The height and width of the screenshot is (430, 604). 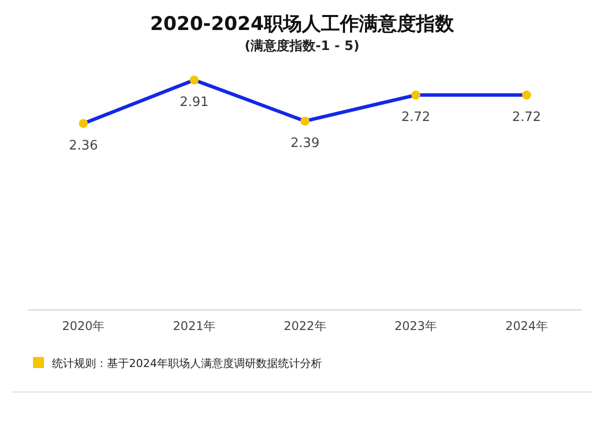 What do you see at coordinates (416, 326) in the screenshot?
I see `x-tick-label: 2023年` at bounding box center [416, 326].